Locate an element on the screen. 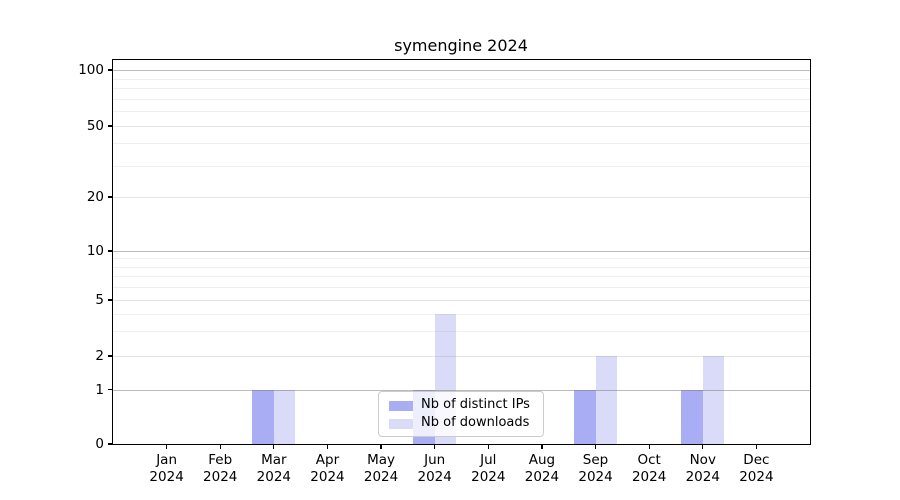 The width and height of the screenshot is (900, 500). x-tick-label-nov: Nov 2024 is located at coordinates (702, 468).